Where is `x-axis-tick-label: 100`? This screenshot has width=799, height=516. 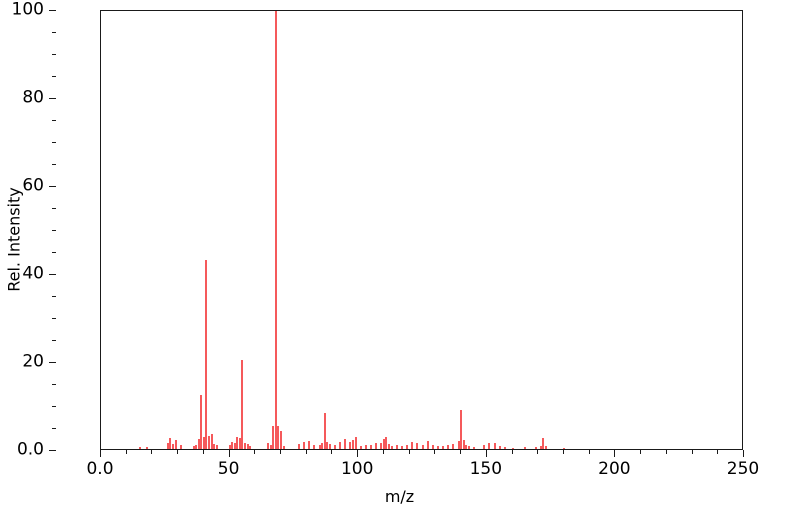 x-axis-tick-label: 100 is located at coordinates (357, 469).